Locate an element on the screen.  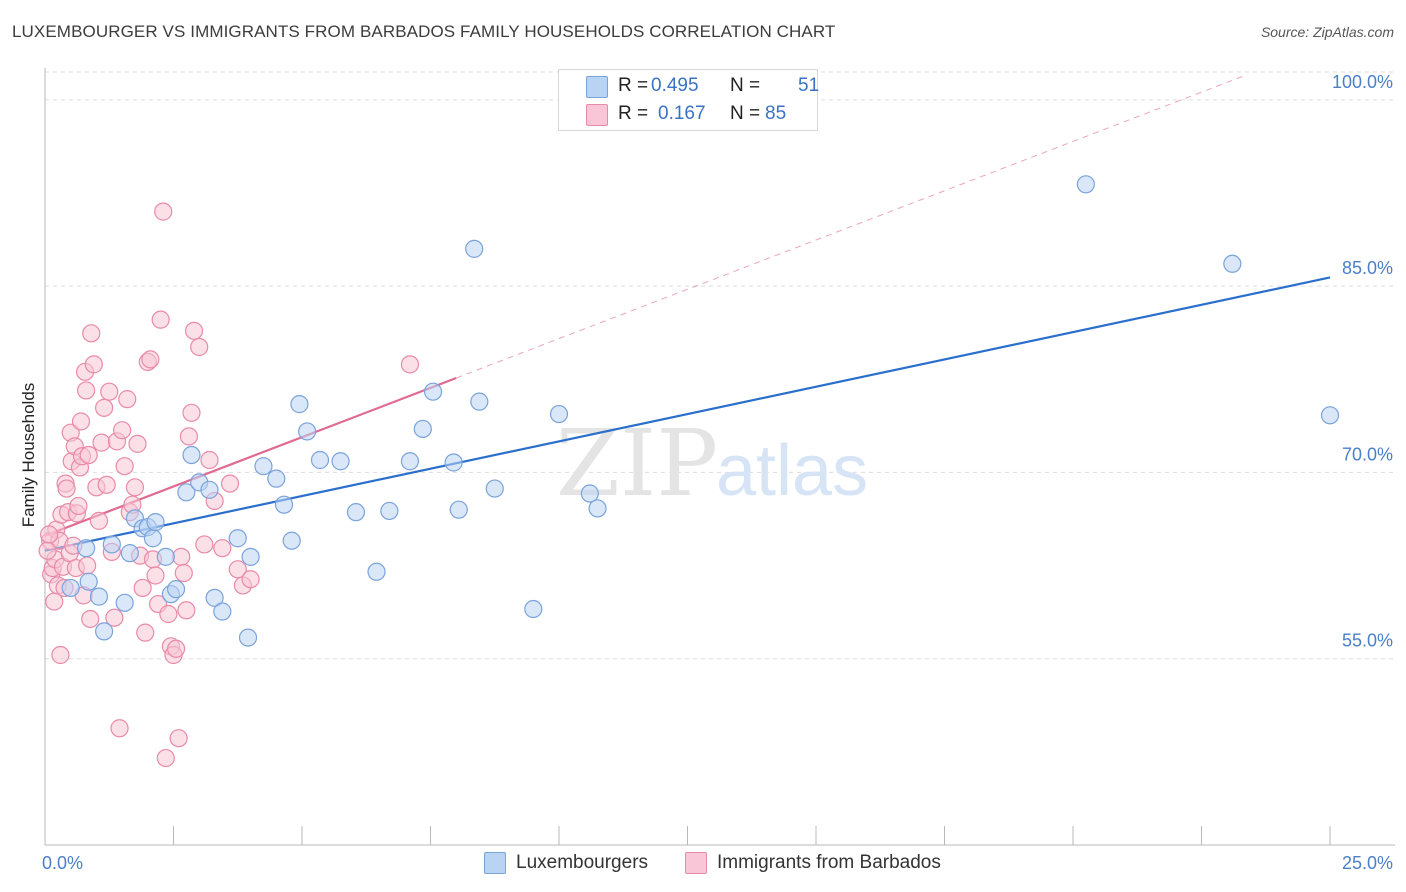
bottom-legend-label-1: Luxembourgers is located at coordinates (582, 862).